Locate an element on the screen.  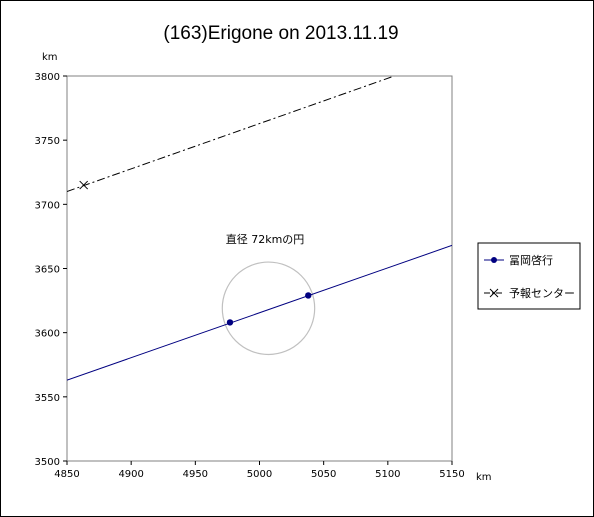
x-tick-label: 5050 is located at coordinates (323, 474).